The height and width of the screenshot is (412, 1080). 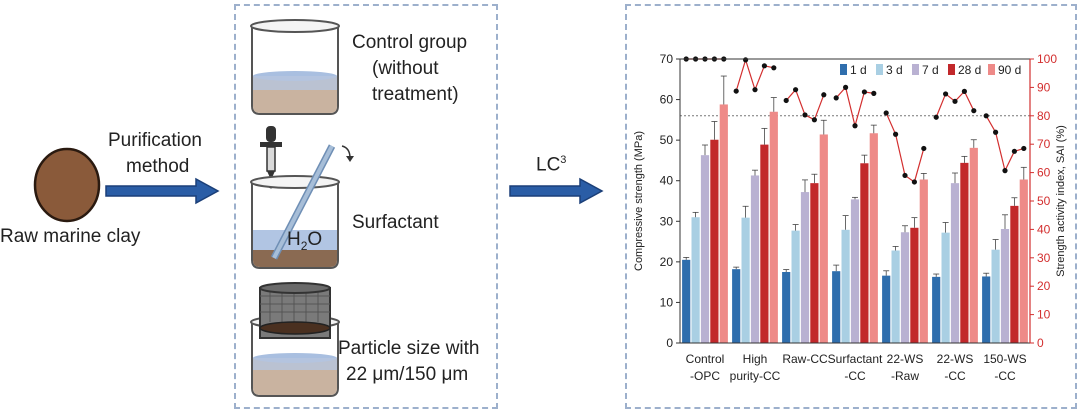 I want to click on raw-clay-icon, so click(x=67, y=185).